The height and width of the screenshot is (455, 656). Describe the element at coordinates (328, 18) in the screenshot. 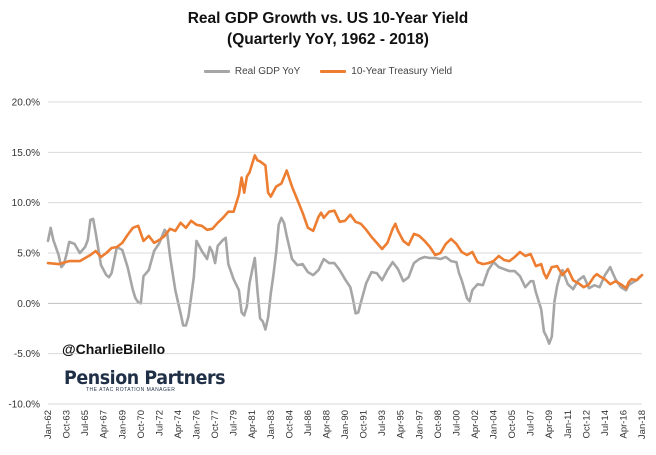

I see `chart-title-line-1: Real GDP Growth vs. US 10-Year Yield` at that location.